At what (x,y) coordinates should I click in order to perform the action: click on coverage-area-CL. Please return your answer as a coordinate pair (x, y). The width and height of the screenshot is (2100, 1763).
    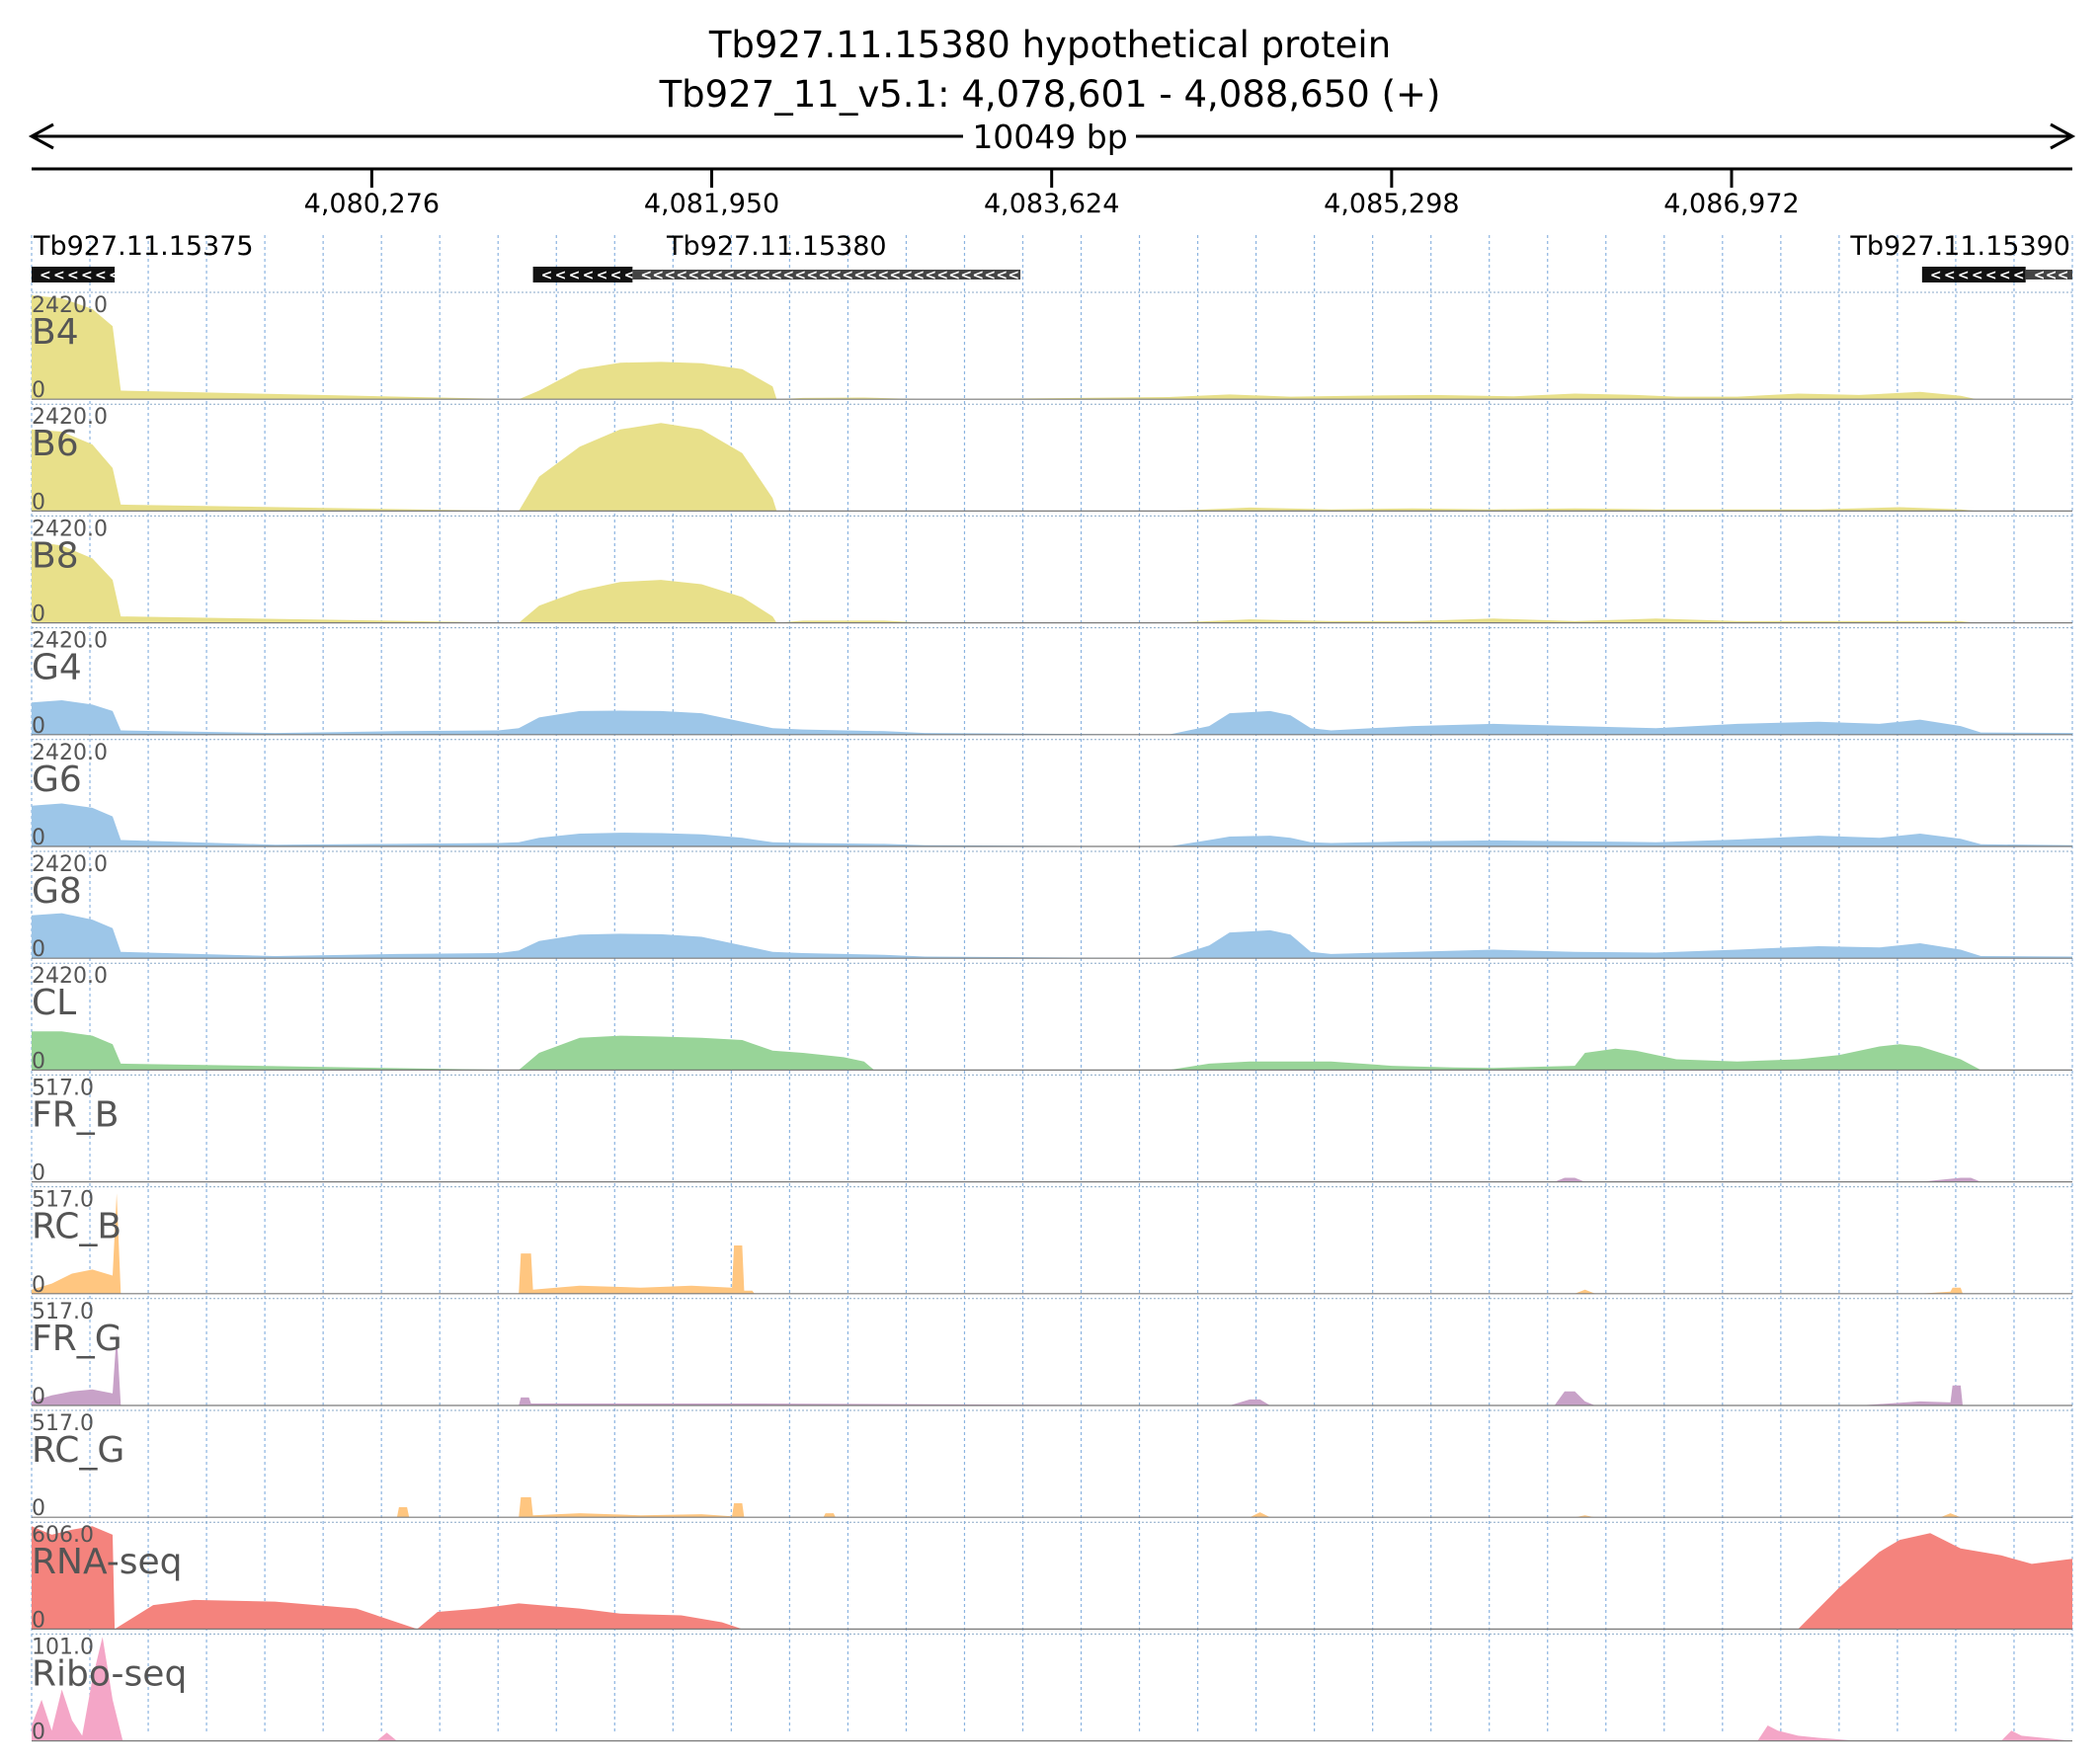
    Looking at the image, I should click on (1006, 1051).